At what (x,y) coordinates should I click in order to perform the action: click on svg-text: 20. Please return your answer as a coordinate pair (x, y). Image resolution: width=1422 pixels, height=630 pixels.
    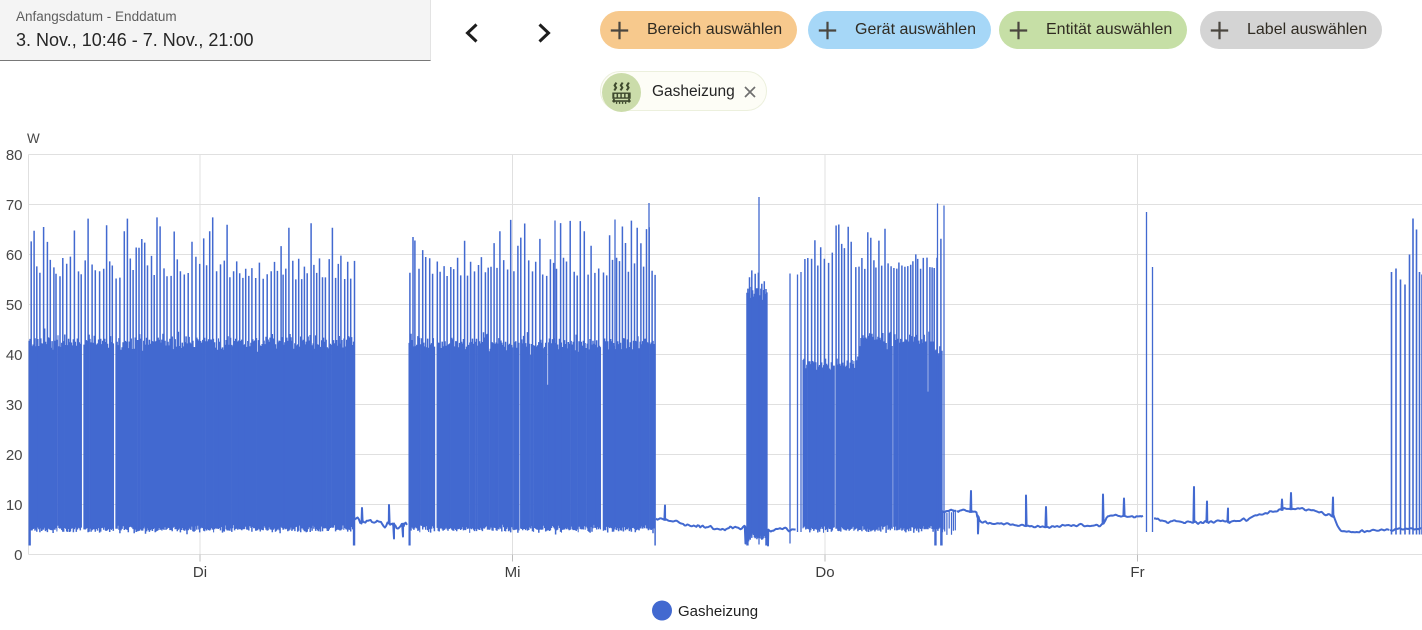
    Looking at the image, I should click on (14, 455).